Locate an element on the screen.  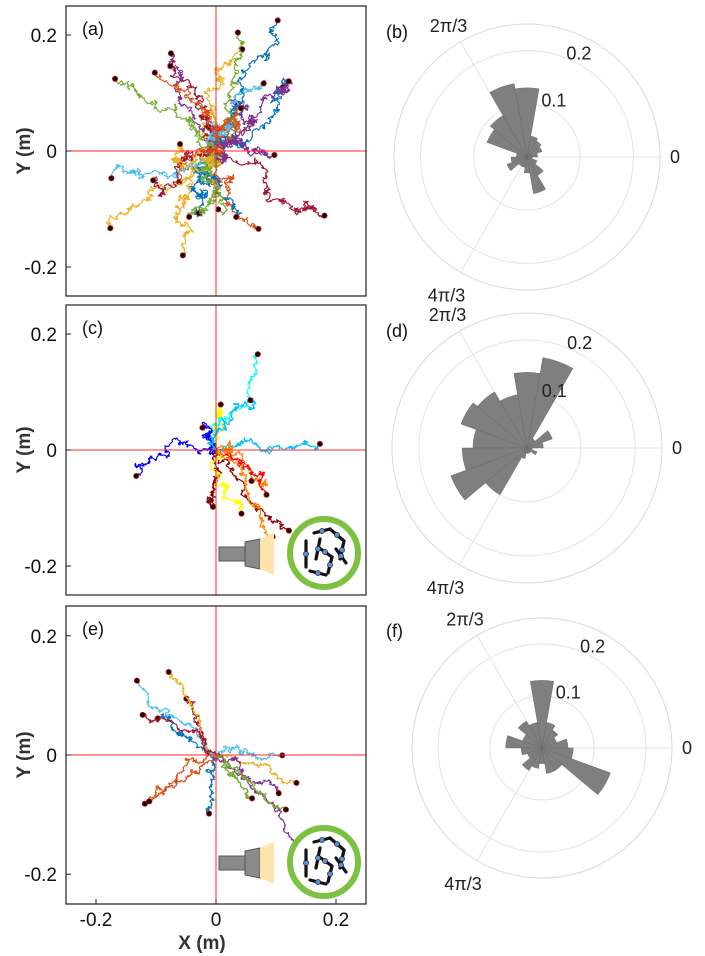
x-tick-label: 0 is located at coordinates (216, 920).